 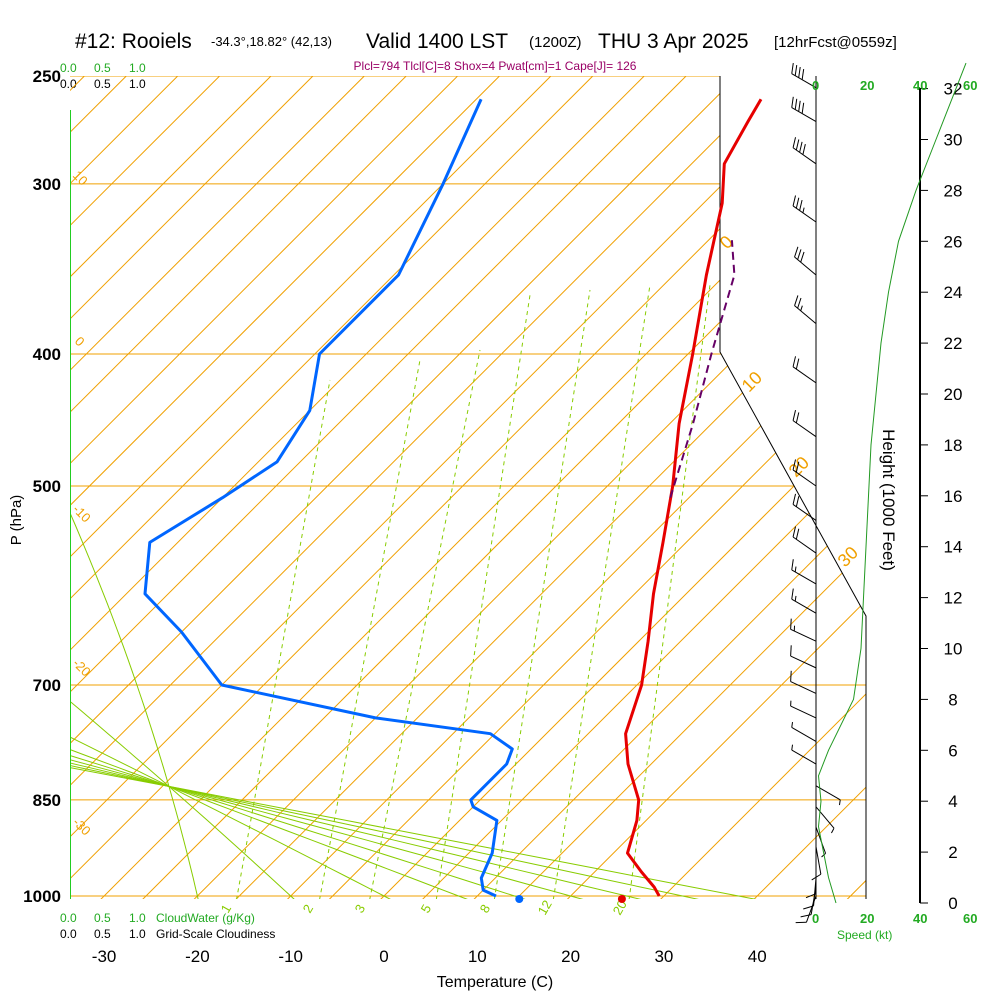 I want to click on pressure-tick-label: 700, so click(x=47, y=685).